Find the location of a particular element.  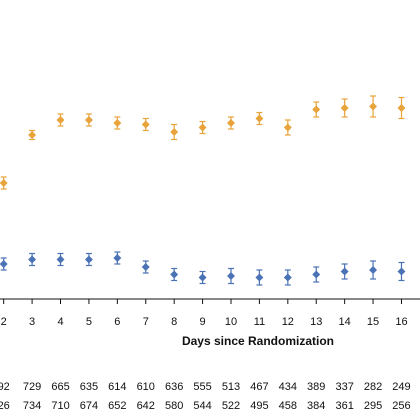

risk-count: 610 is located at coordinates (146, 387).